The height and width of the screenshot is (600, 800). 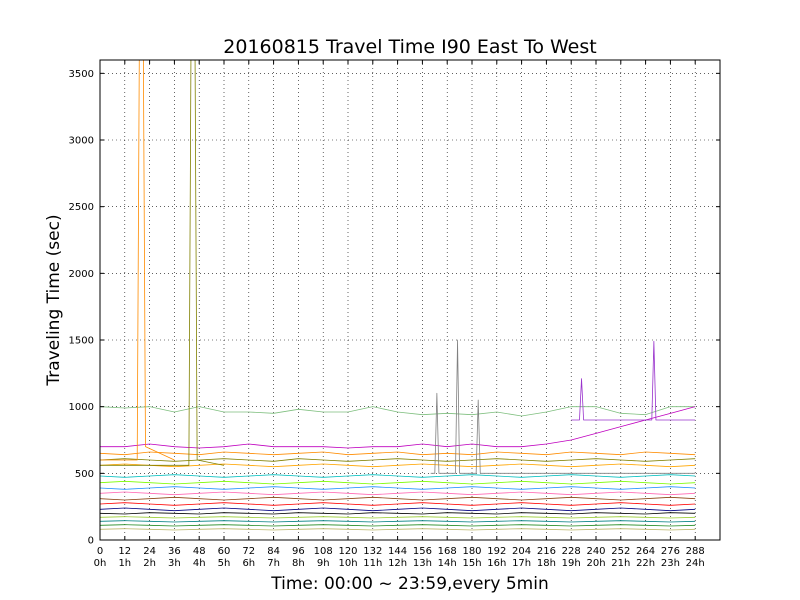 I want to click on x-tick-hour-label: 11h, so click(x=372, y=563).